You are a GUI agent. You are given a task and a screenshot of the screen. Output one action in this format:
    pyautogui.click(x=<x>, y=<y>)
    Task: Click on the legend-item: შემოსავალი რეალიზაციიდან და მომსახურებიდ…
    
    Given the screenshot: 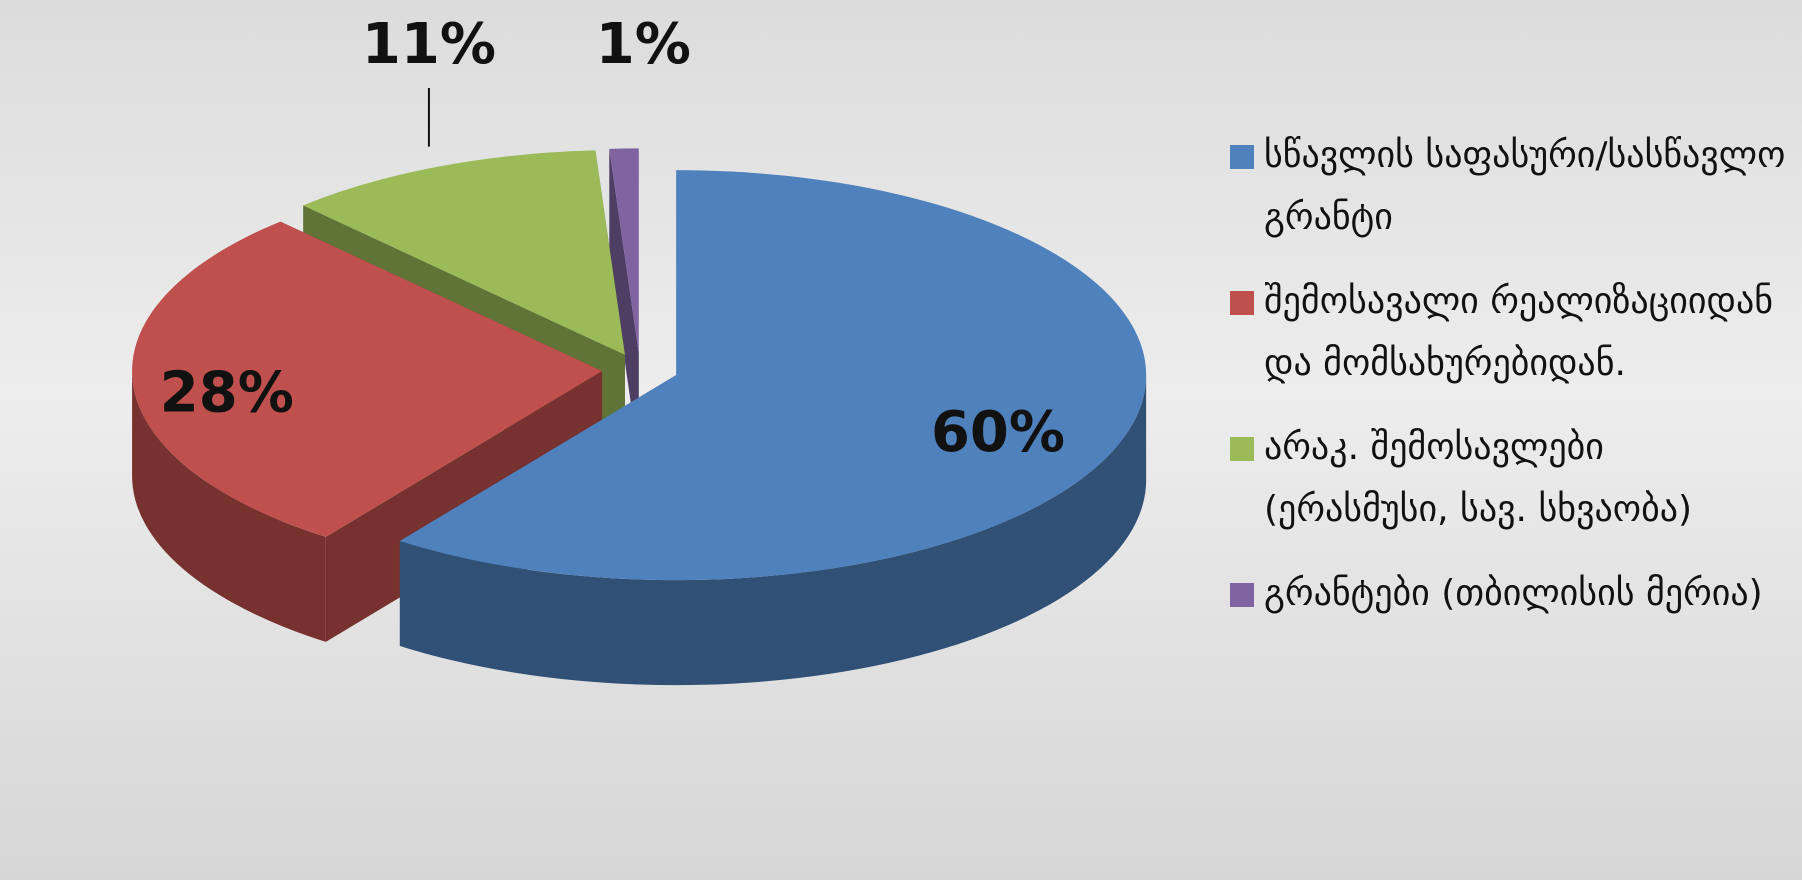 What is the action you would take?
    pyautogui.click(x=1512, y=333)
    